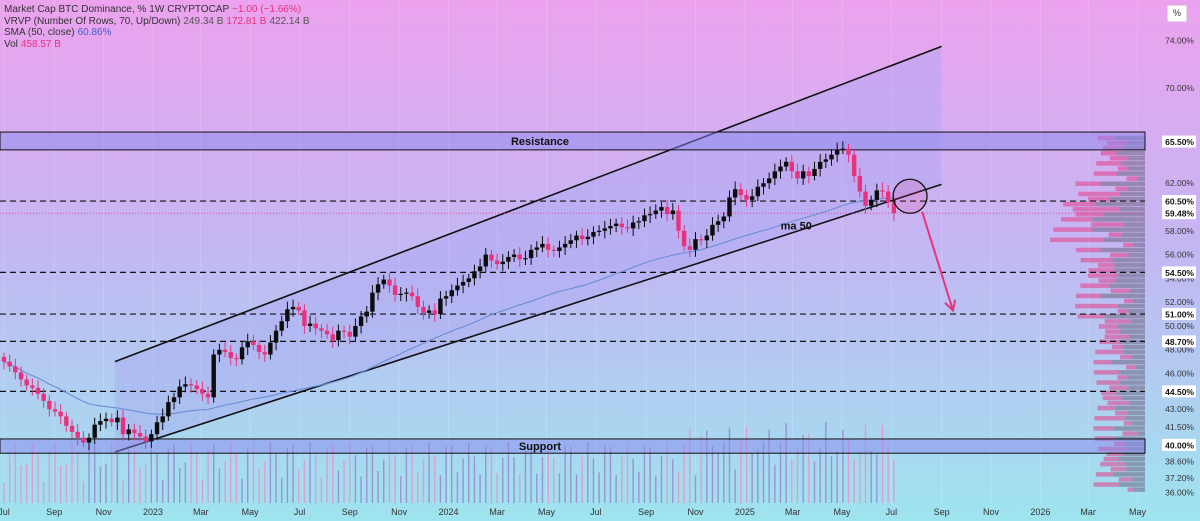 Image resolution: width=1200 pixels, height=521 pixels. Describe the element at coordinates (1179, 350) in the screenshot. I see `y-tick-label: 48.00%` at that location.